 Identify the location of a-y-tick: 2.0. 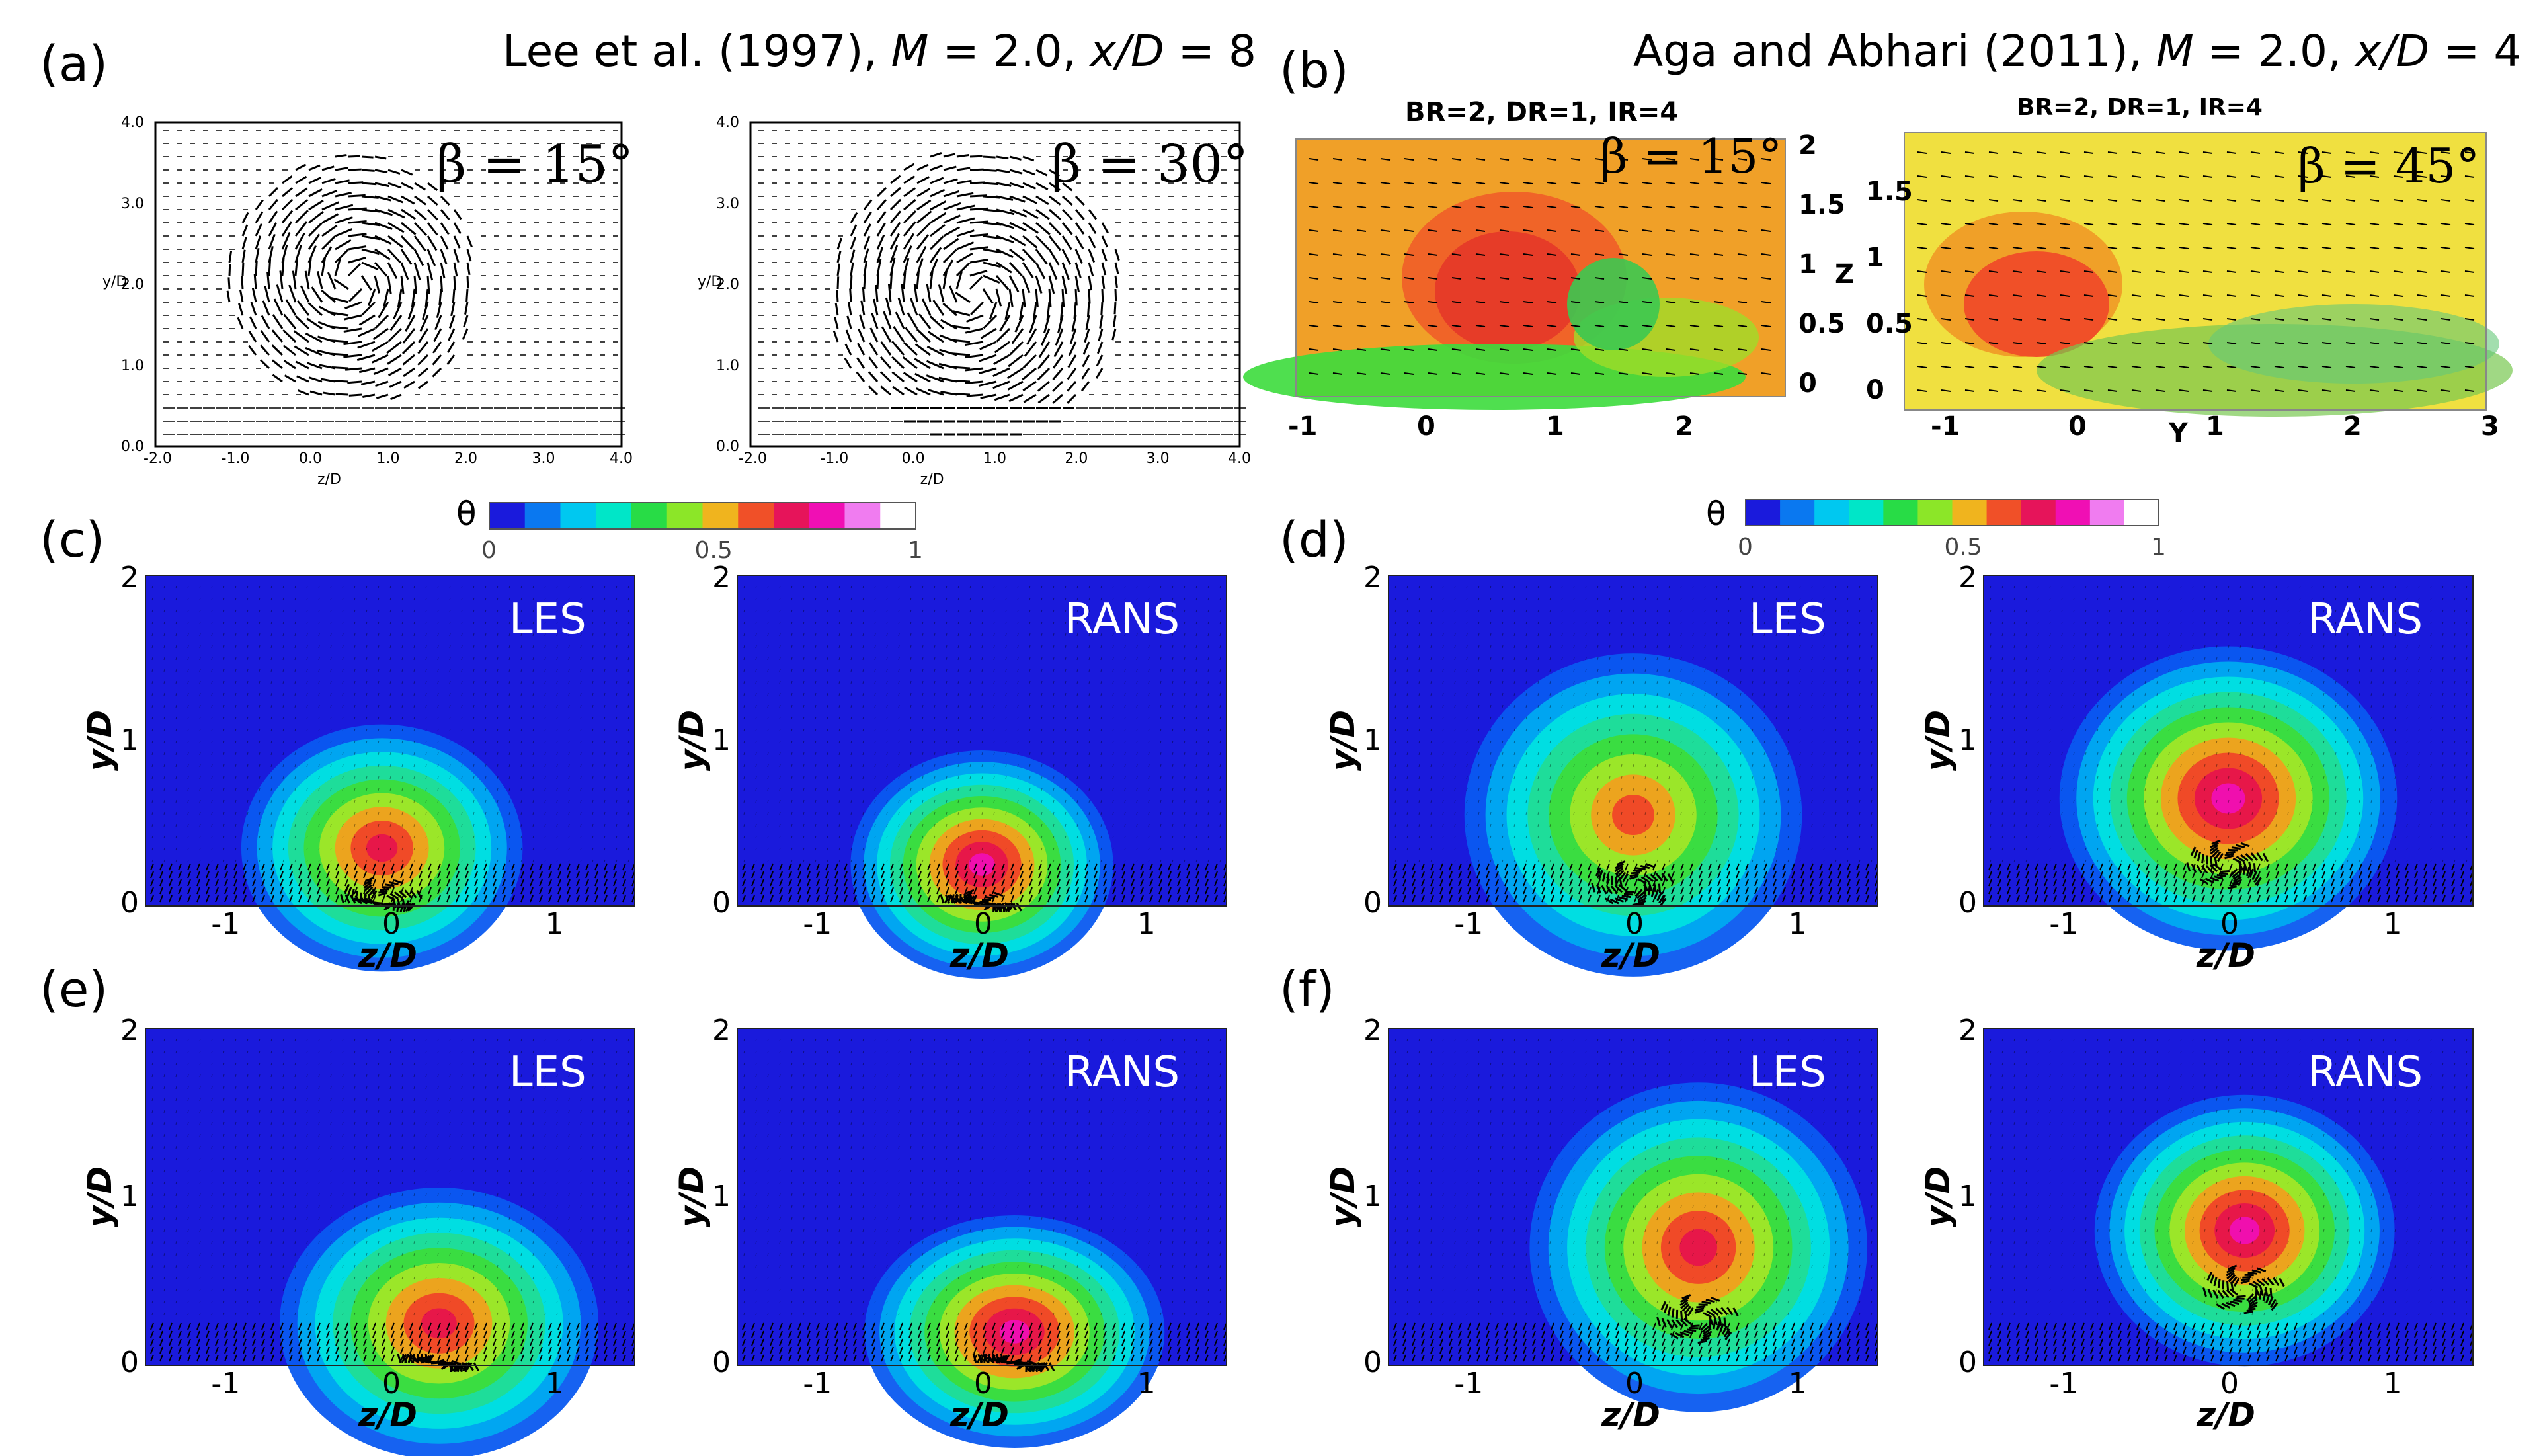
(132, 284).